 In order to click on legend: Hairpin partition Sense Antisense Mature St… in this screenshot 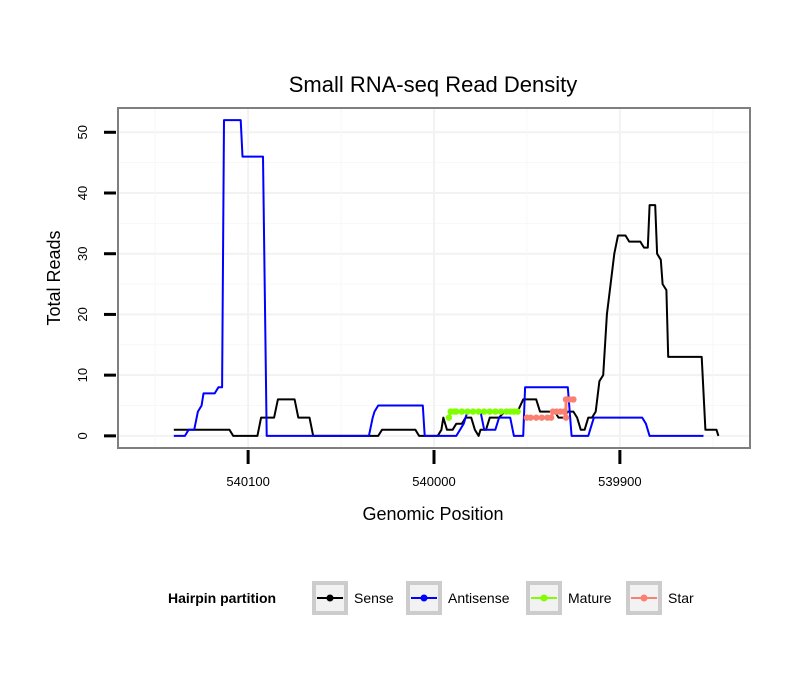, I will do `click(431, 598)`.